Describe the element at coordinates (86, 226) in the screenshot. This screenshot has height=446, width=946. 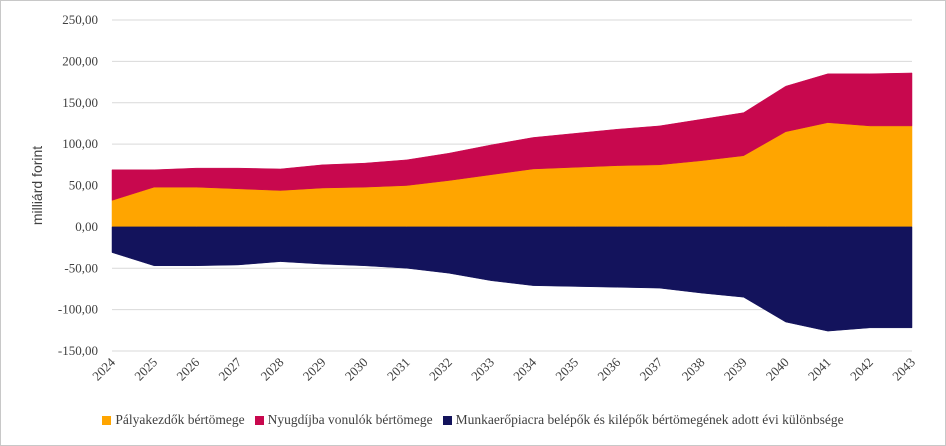
I see `y-tick-label: 0,00` at that location.